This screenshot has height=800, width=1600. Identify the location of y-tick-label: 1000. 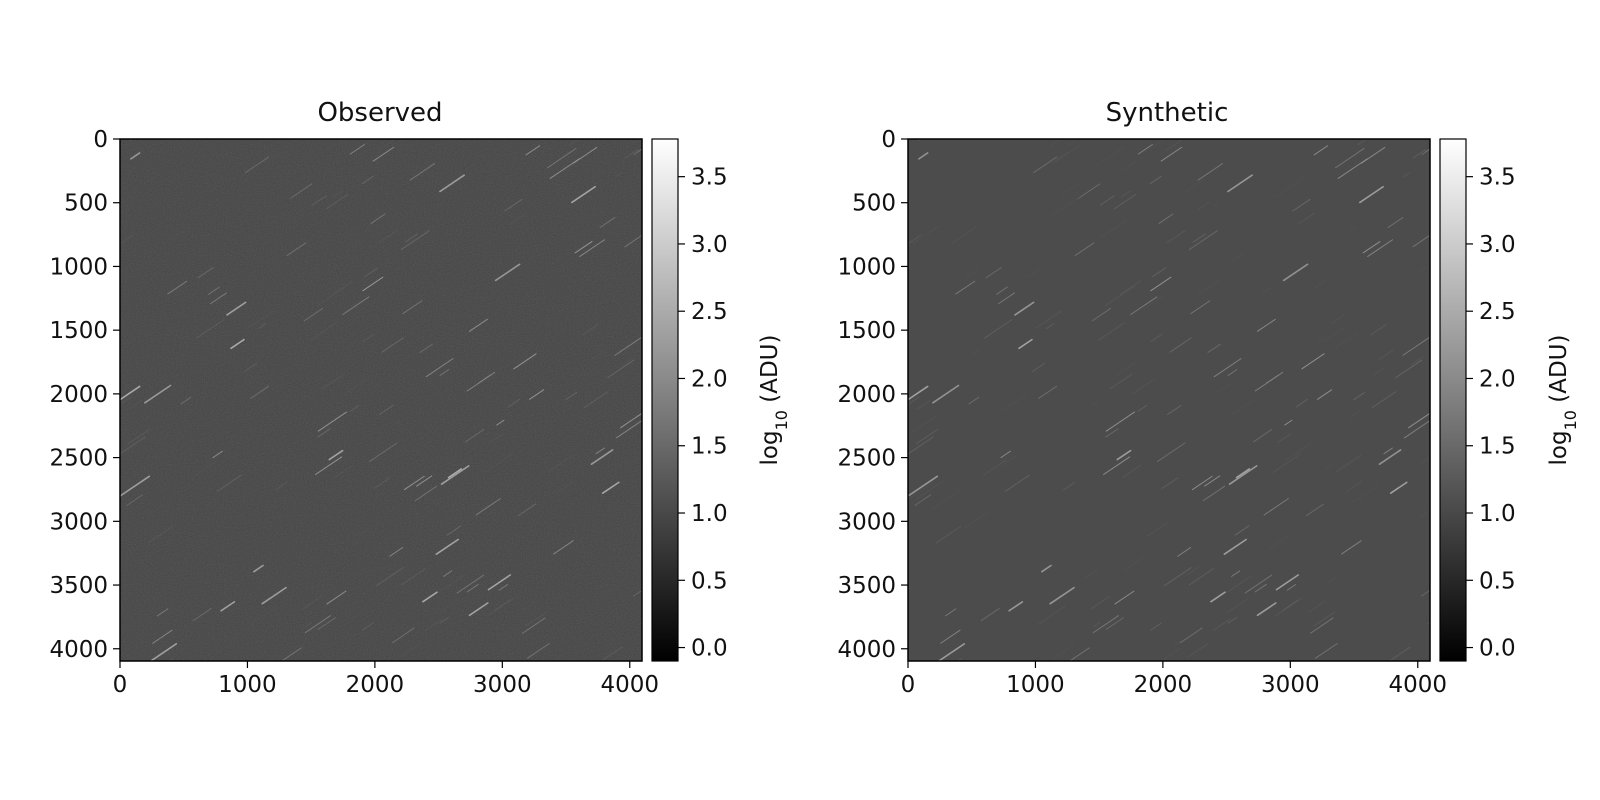
(78, 267).